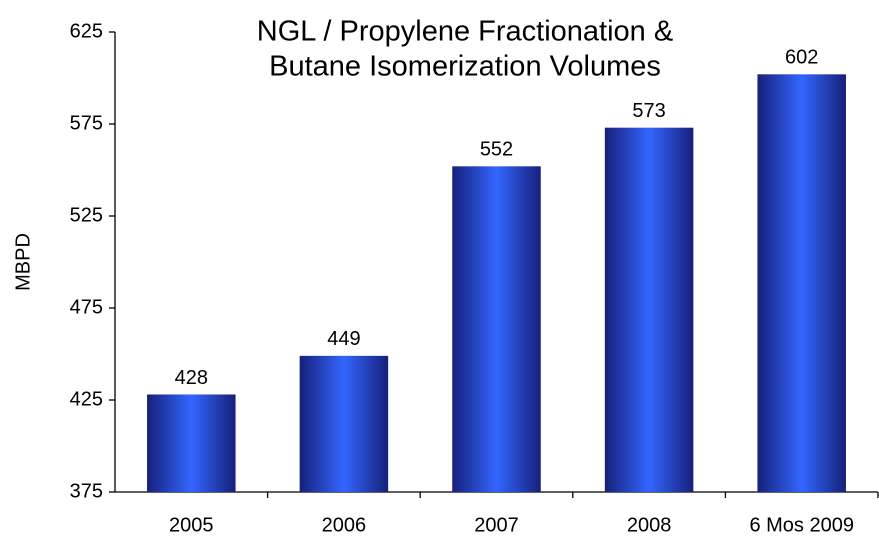 This screenshot has width=879, height=541. Describe the element at coordinates (191, 525) in the screenshot. I see `x-tick-label: 2005` at that location.